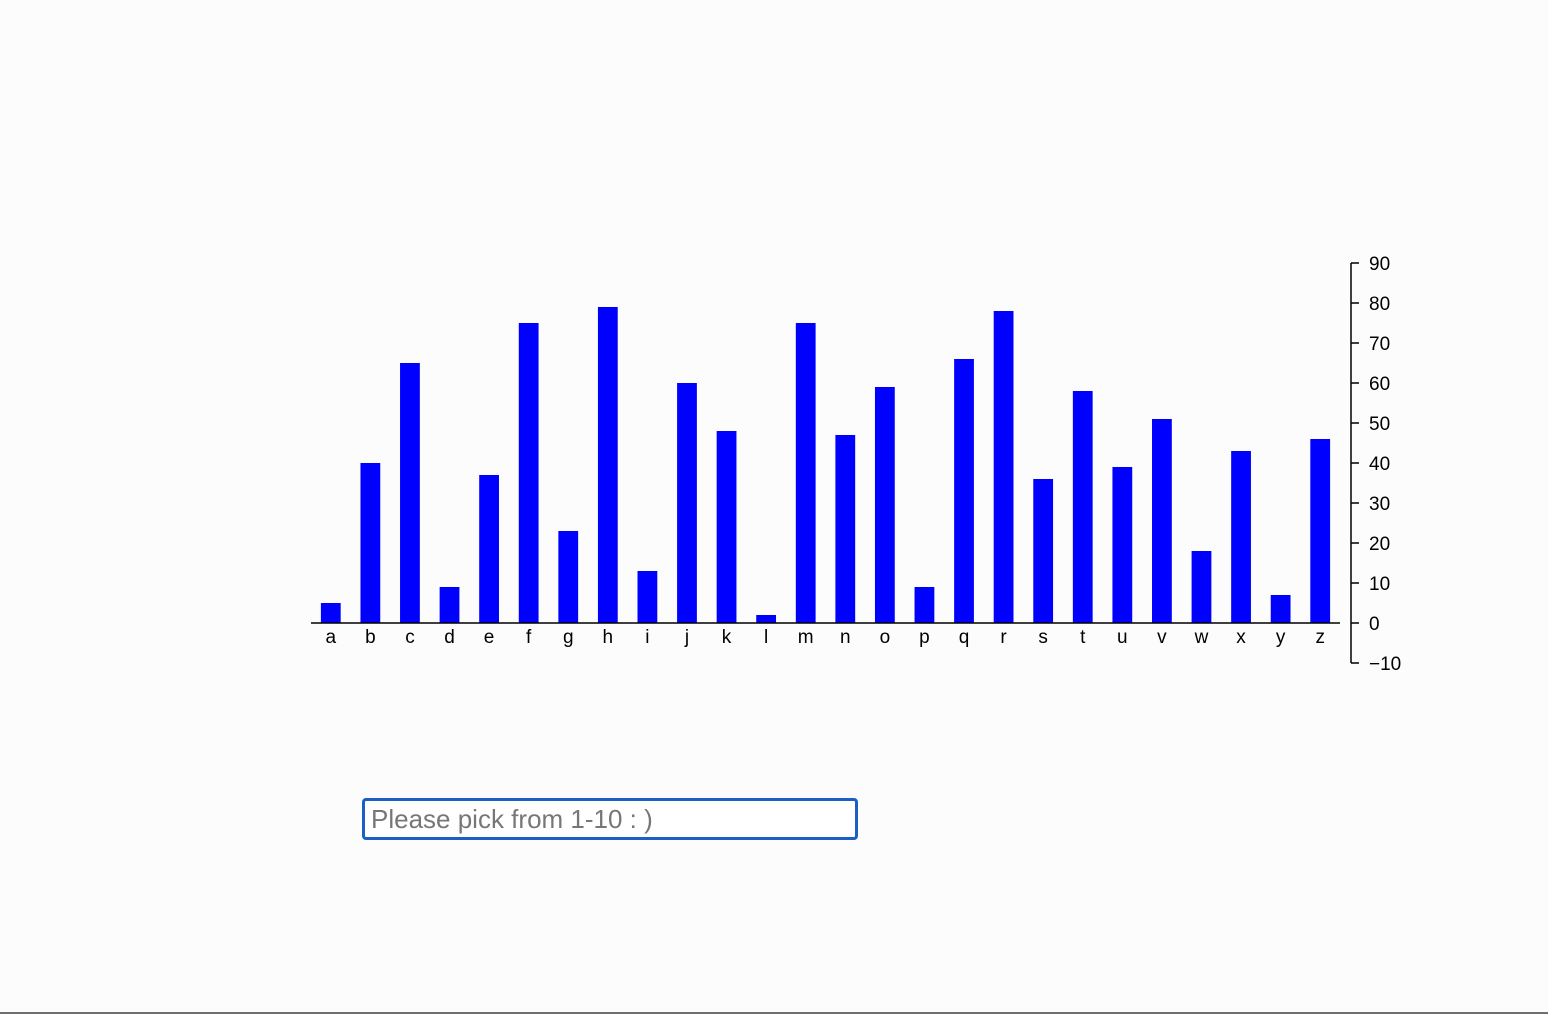 This screenshot has width=1548, height=1014. Describe the element at coordinates (924, 637) in the screenshot. I see `x-tick-label-p: p` at that location.